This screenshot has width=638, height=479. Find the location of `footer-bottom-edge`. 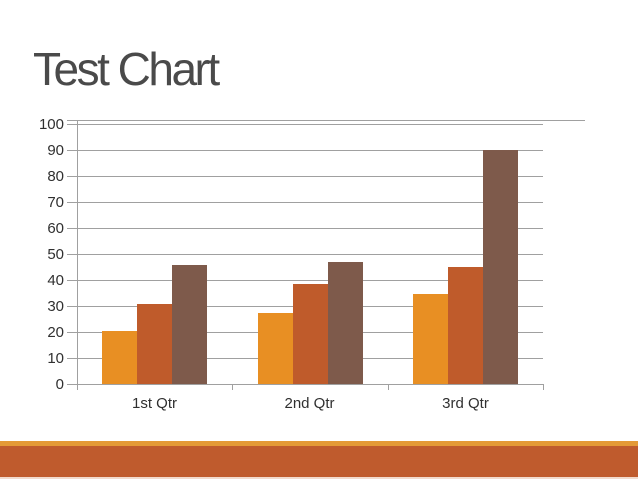

footer-bottom-edge is located at coordinates (319, 478).